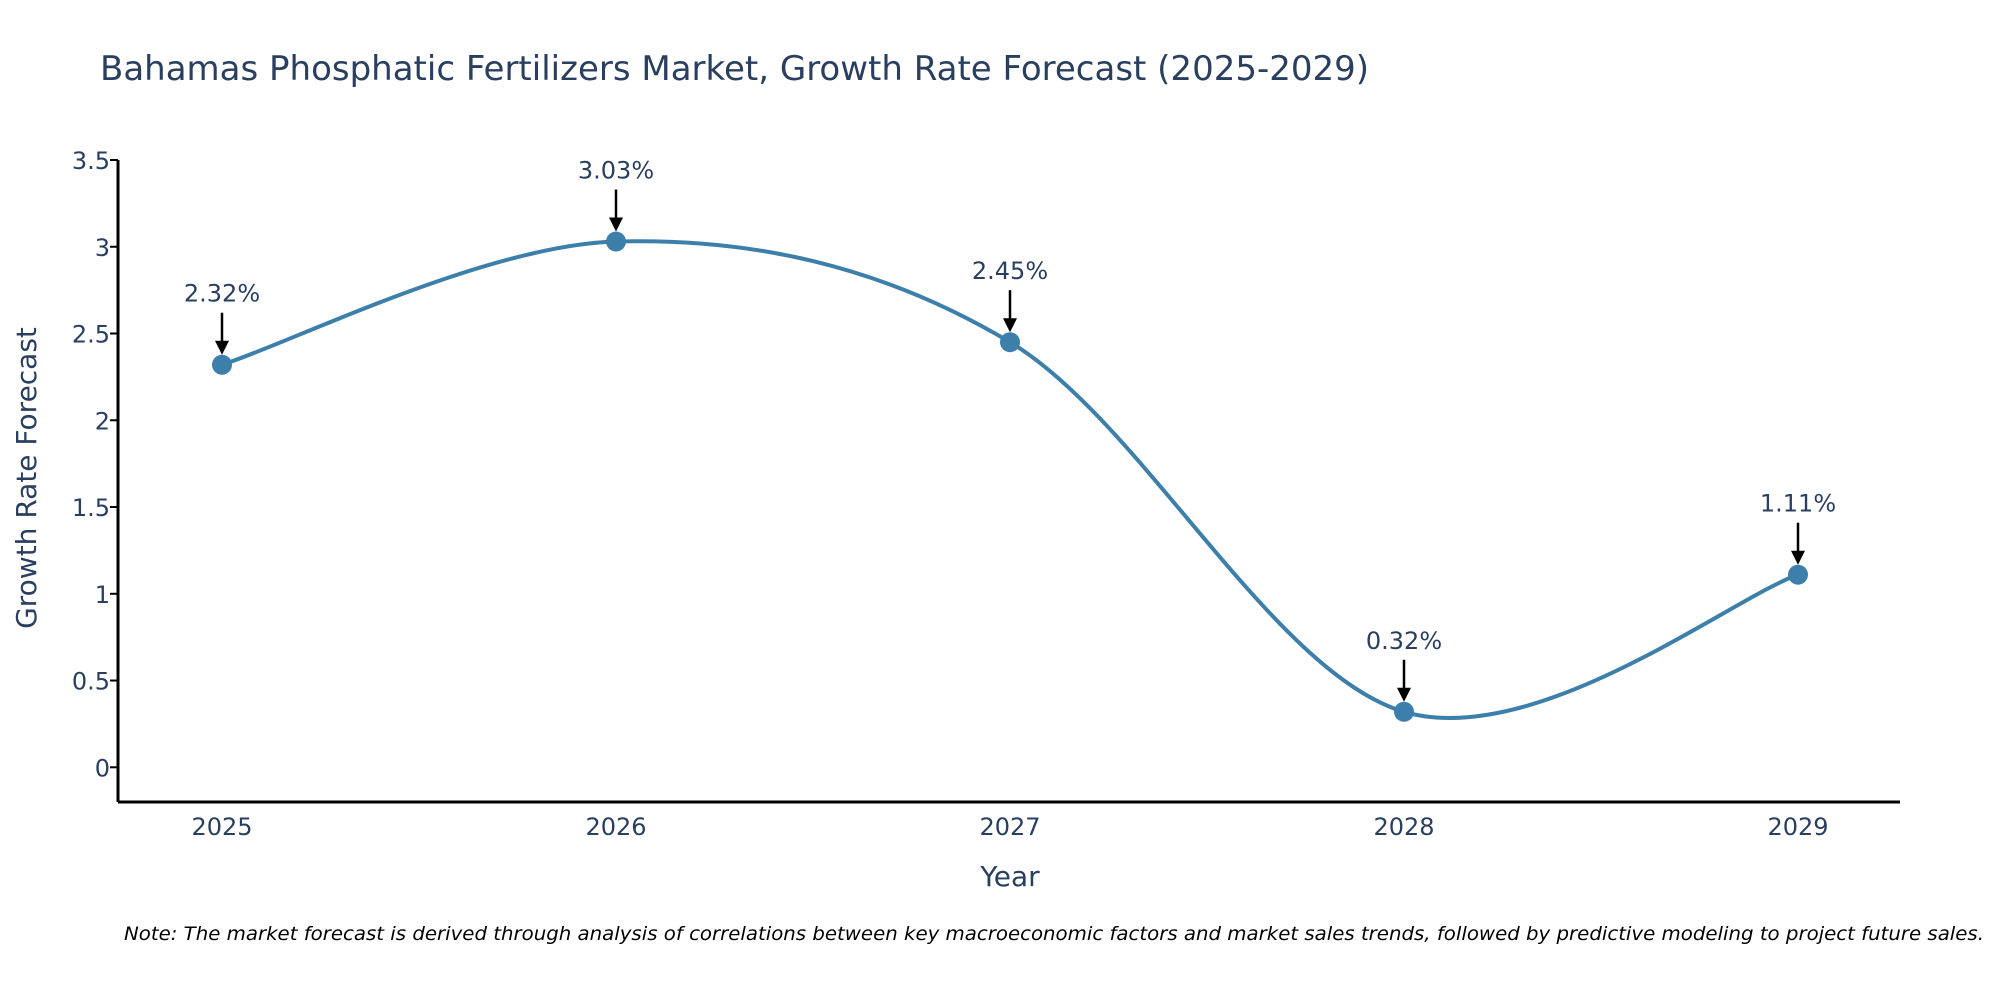  What do you see at coordinates (1797, 827) in the screenshot?
I see `x-tick-label: 2029` at bounding box center [1797, 827].